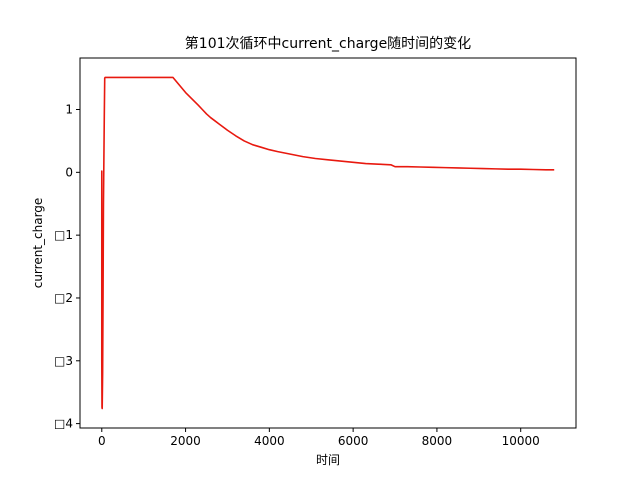 This screenshot has height=484, width=640. What do you see at coordinates (63, 424) in the screenshot?
I see `y-tick-label: □4` at bounding box center [63, 424].